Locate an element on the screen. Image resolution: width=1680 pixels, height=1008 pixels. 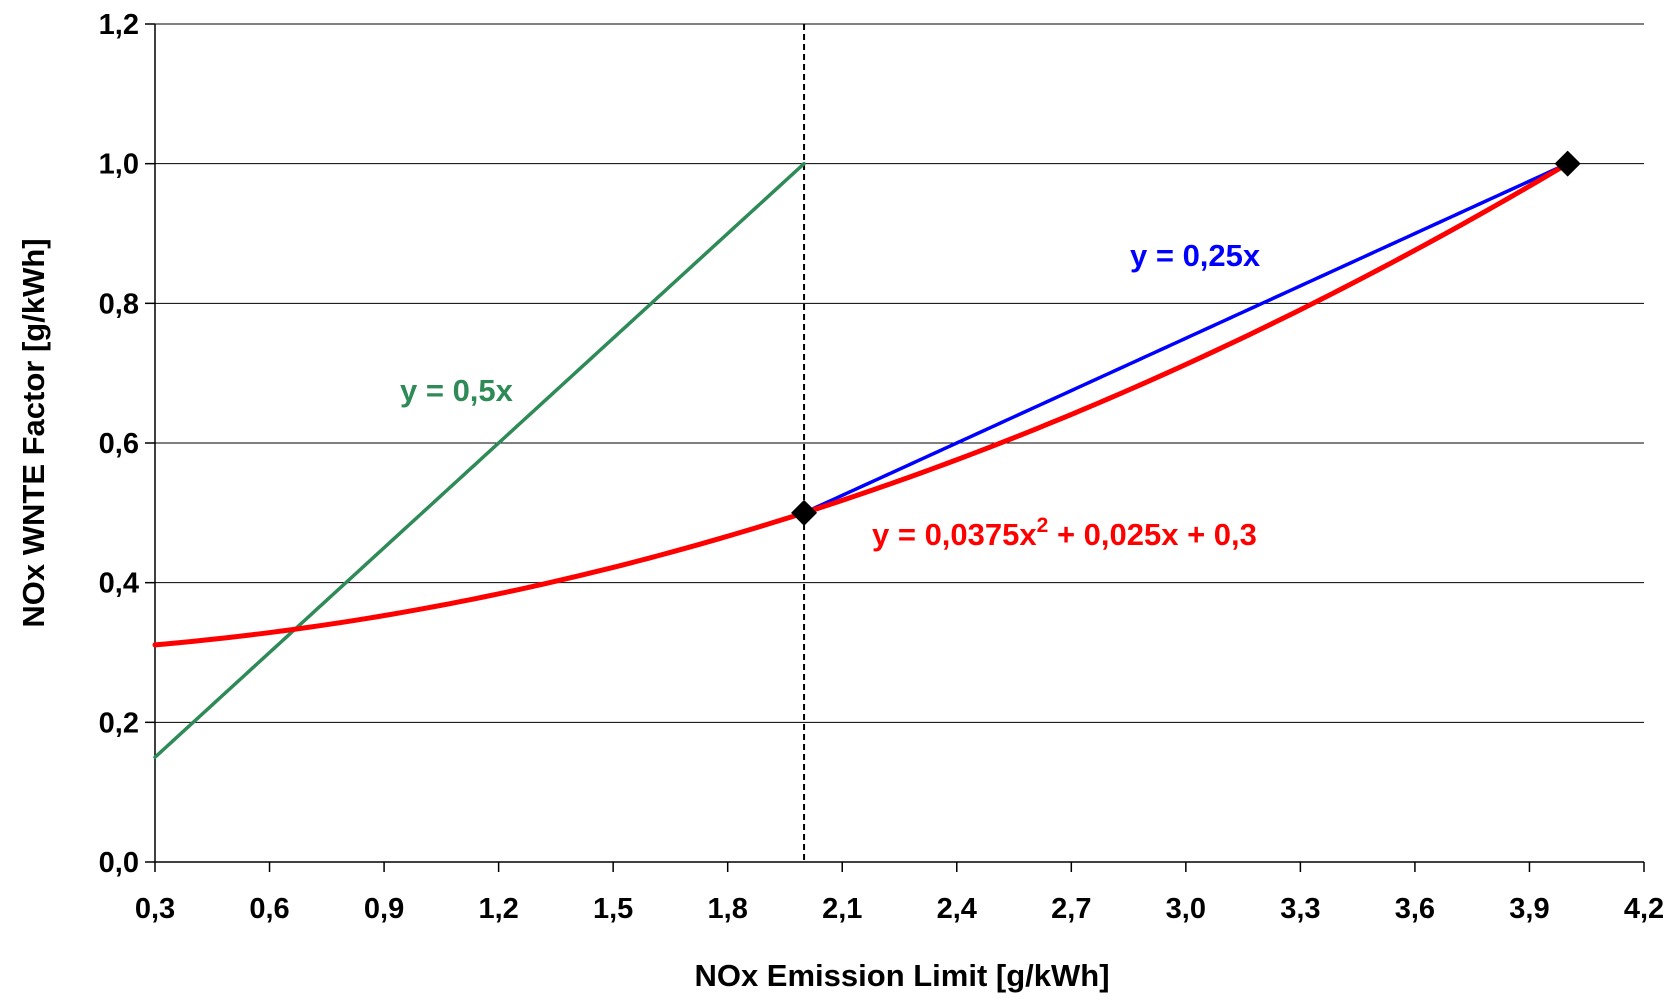
x-tick-label: 2,1 is located at coordinates (842, 909).